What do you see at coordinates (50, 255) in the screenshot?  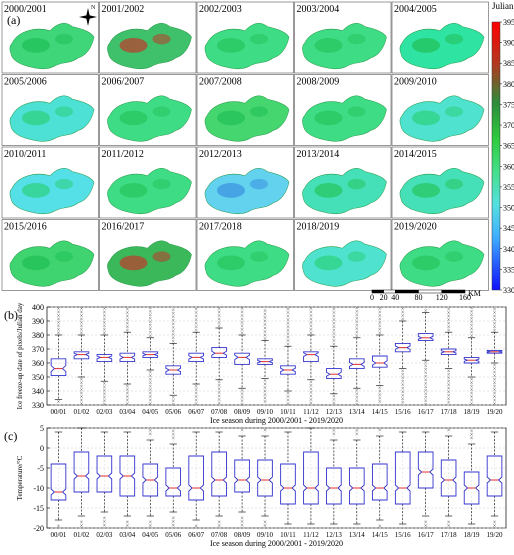 I see `map-cell: 2015/2016` at bounding box center [50, 255].